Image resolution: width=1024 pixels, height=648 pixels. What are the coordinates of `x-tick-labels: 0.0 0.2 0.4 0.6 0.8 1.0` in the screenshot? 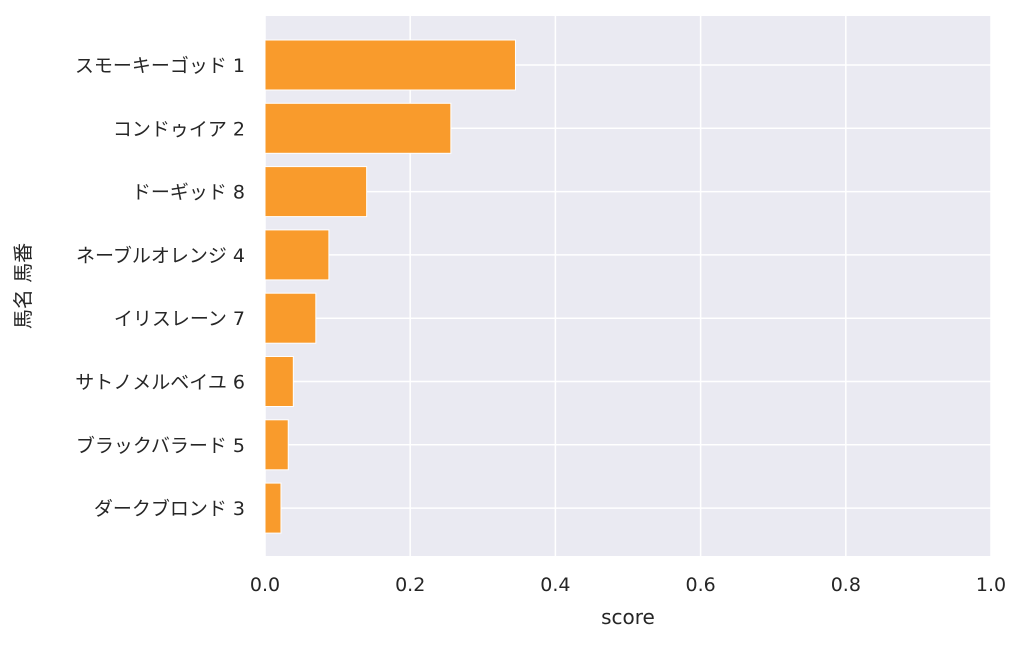 It's located at (628, 585).